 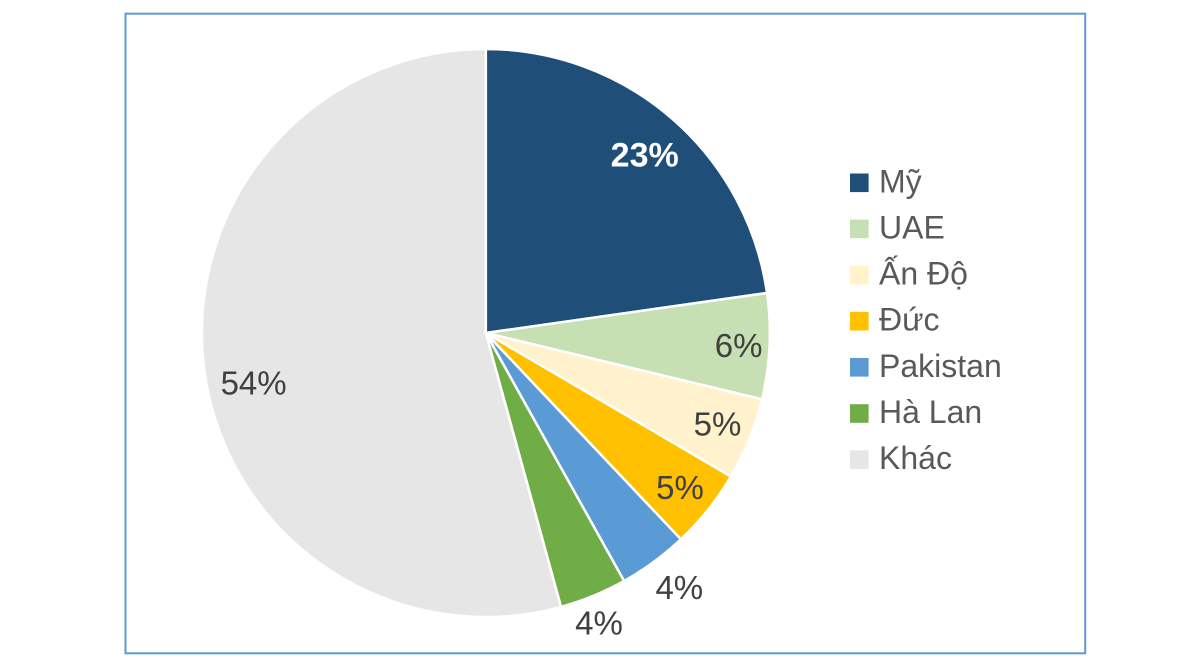 What do you see at coordinates (923, 274) in the screenshot?
I see `svg-text: Ấn Độ` at bounding box center [923, 274].